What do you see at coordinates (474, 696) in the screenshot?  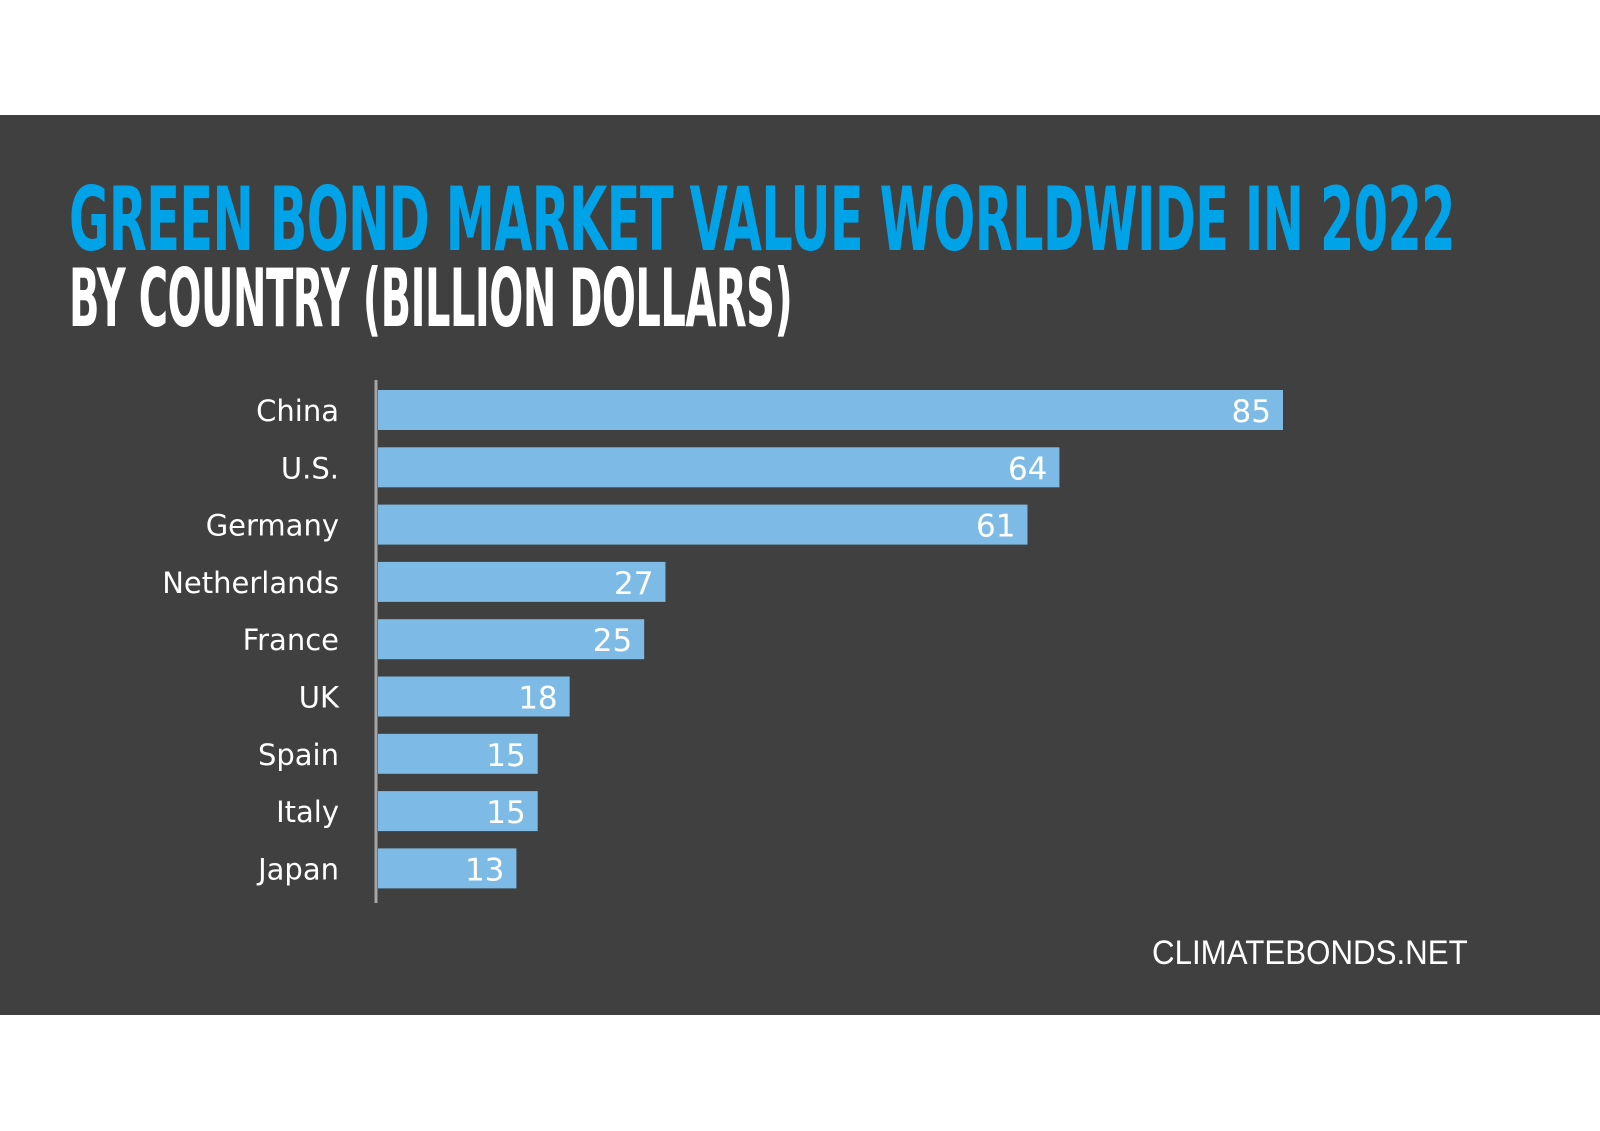 I see `bar-uk` at bounding box center [474, 696].